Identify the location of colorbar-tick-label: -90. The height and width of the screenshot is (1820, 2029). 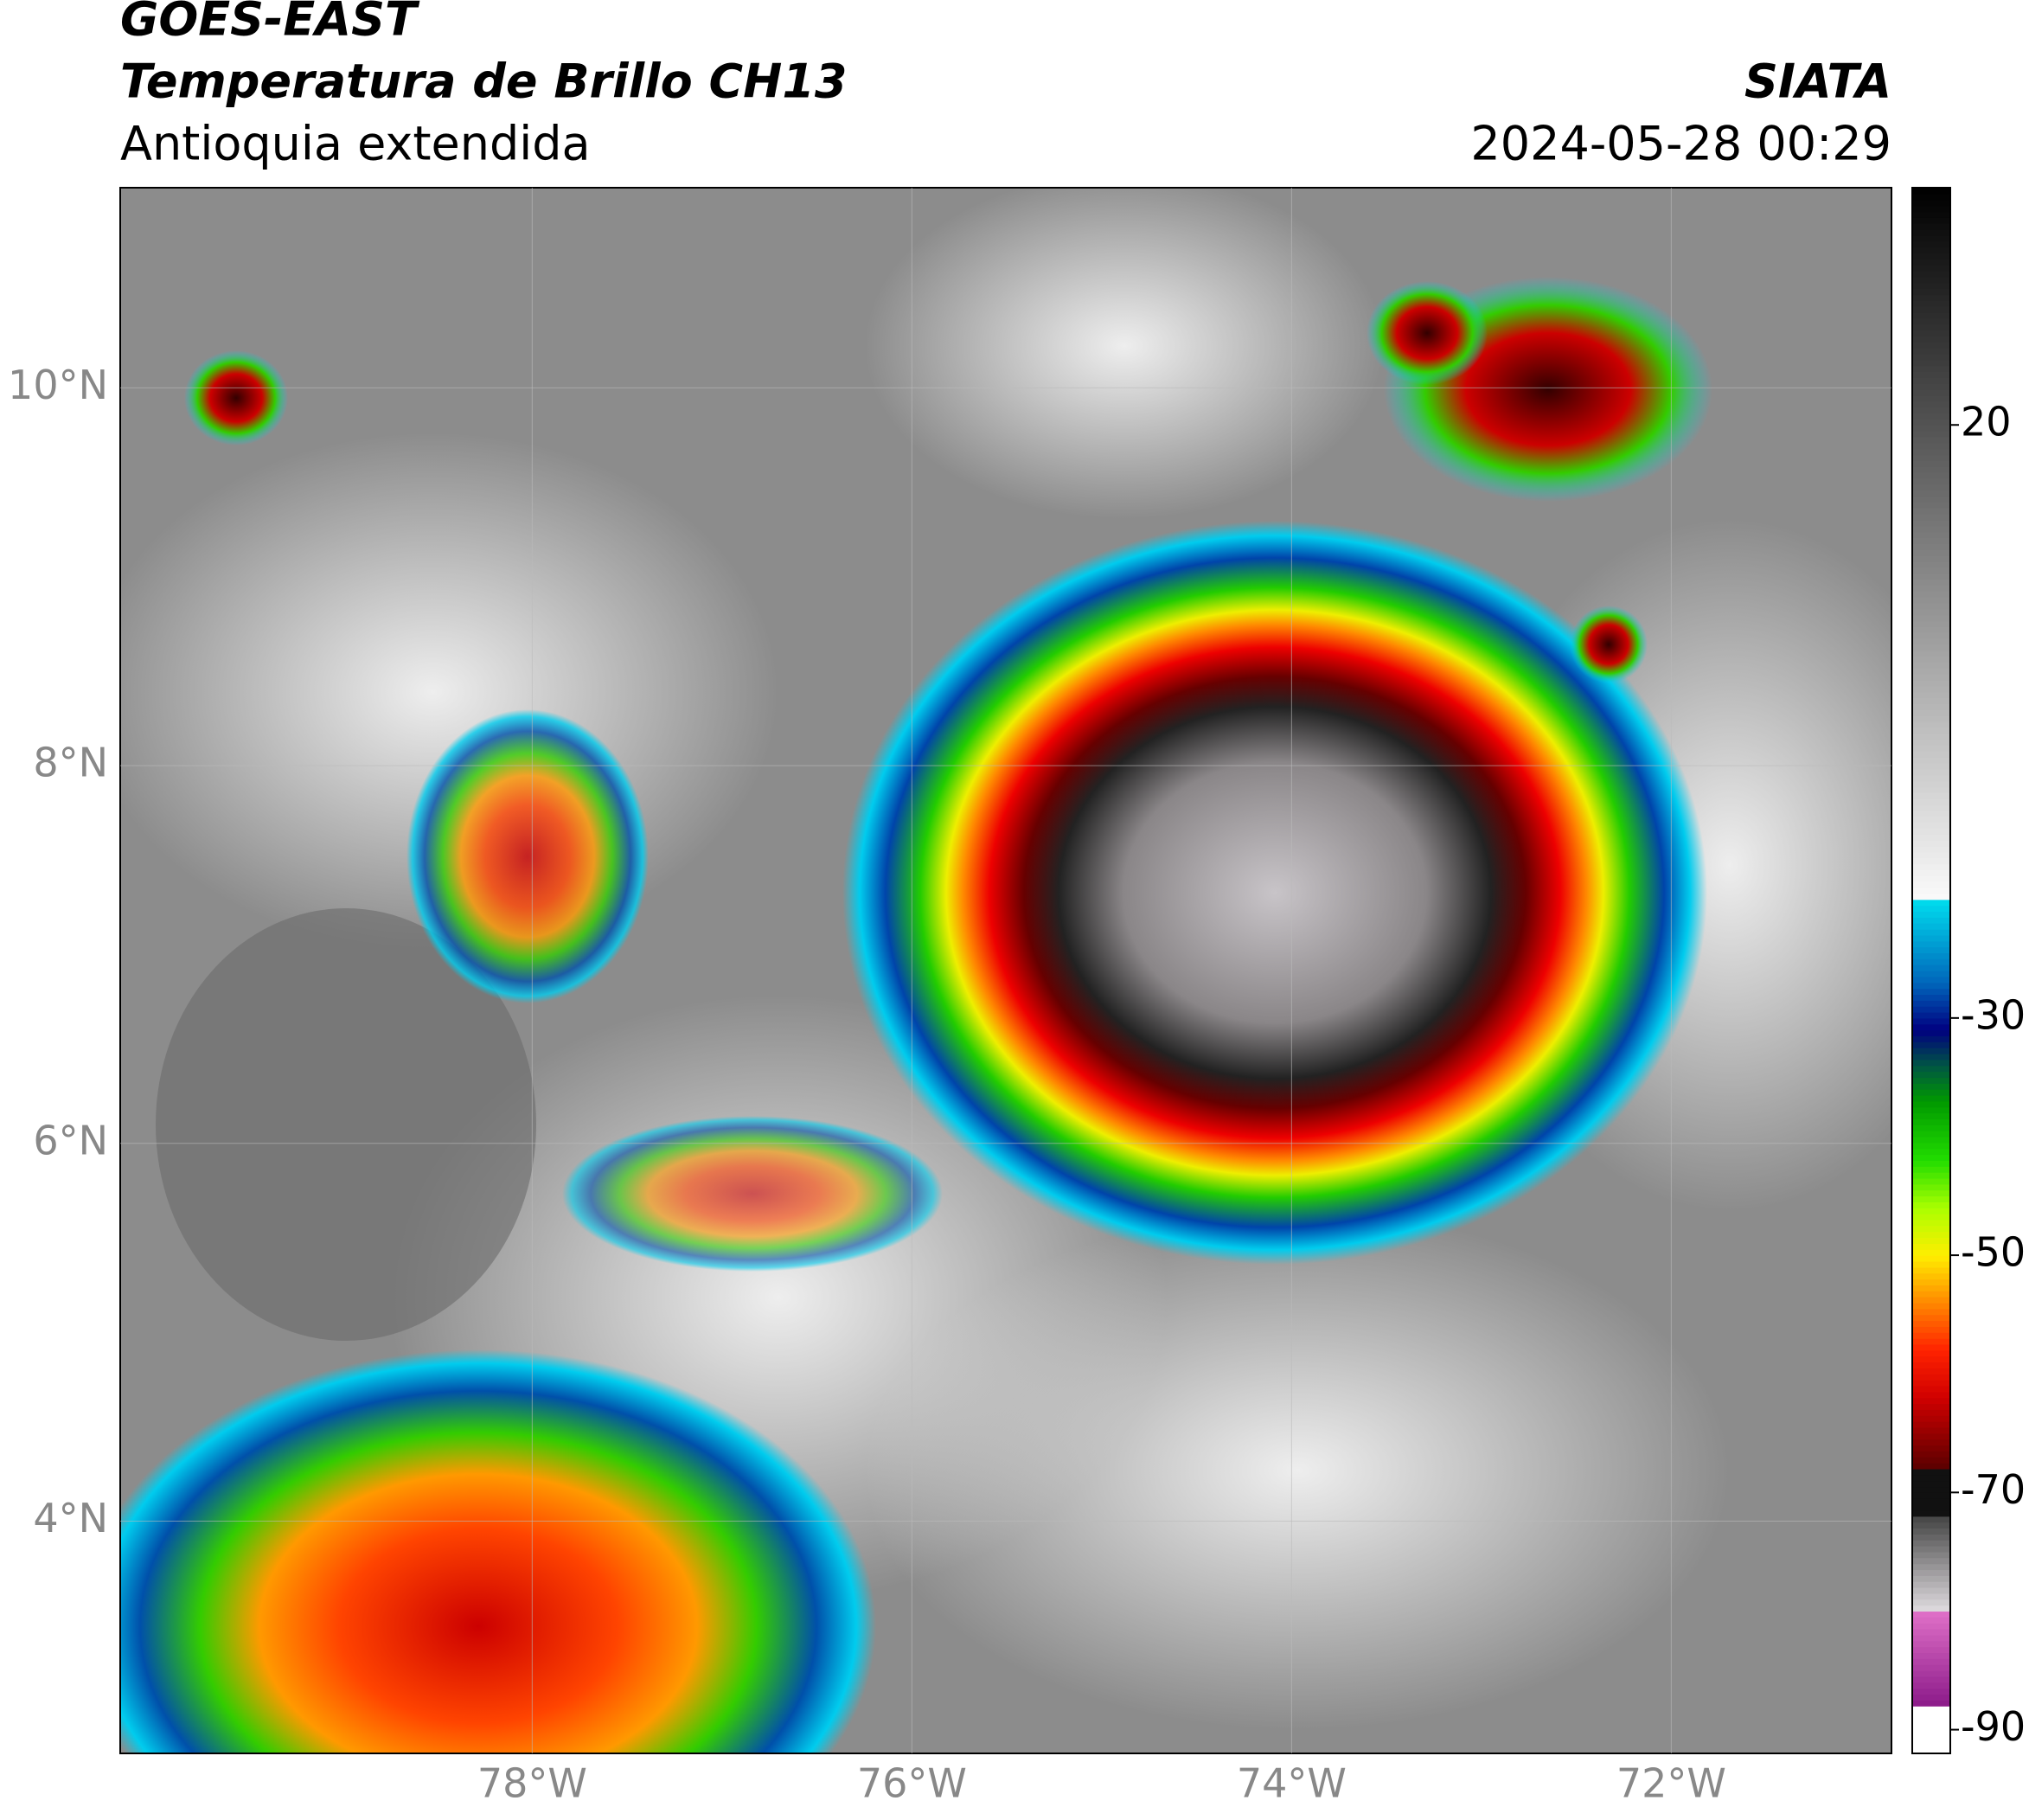
(1993, 1726).